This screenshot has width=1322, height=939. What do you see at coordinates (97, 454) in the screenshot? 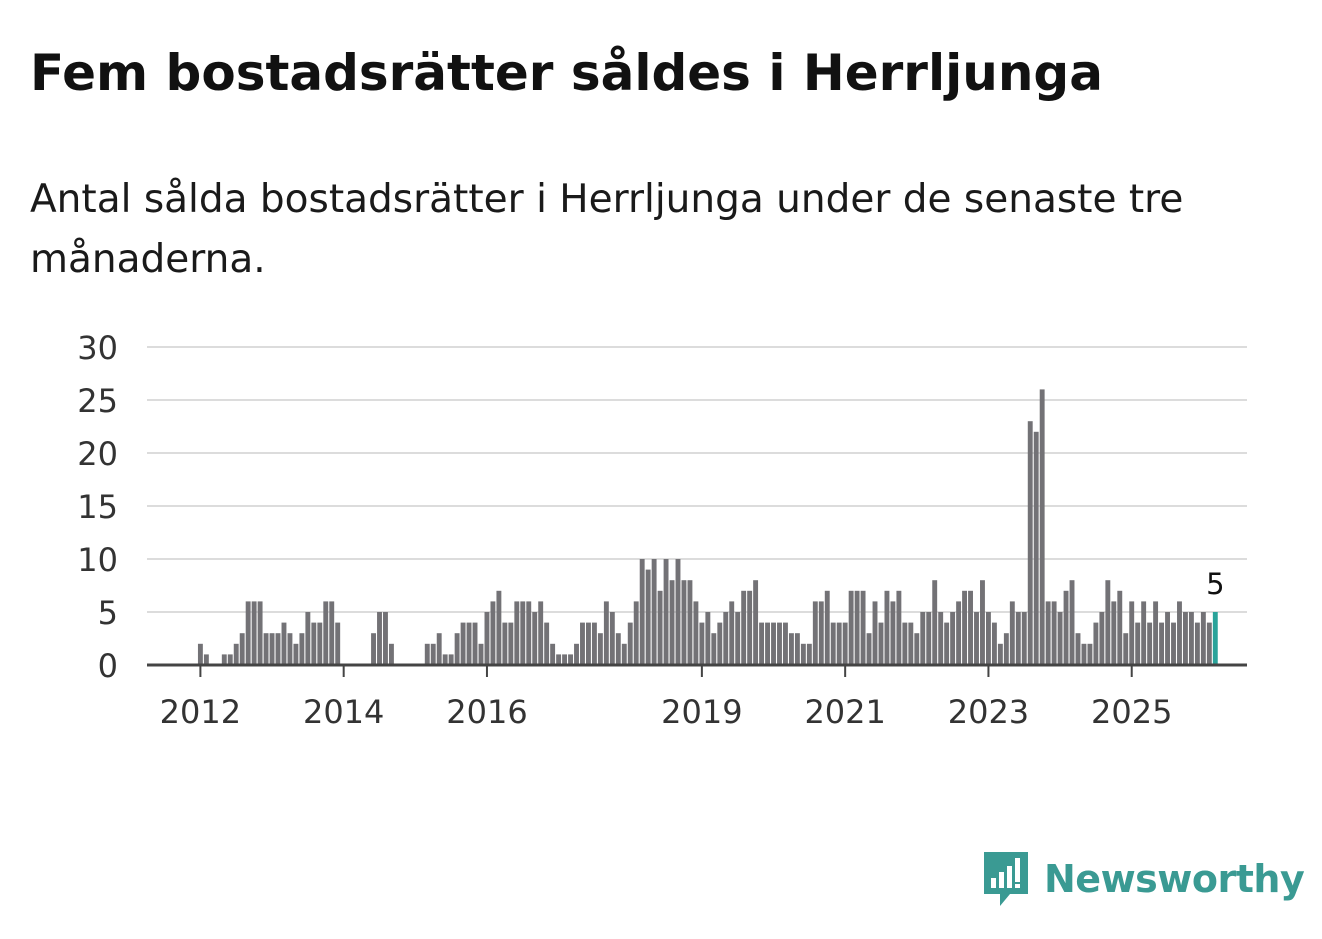
I see `y-tick-label: 20` at bounding box center [97, 454].